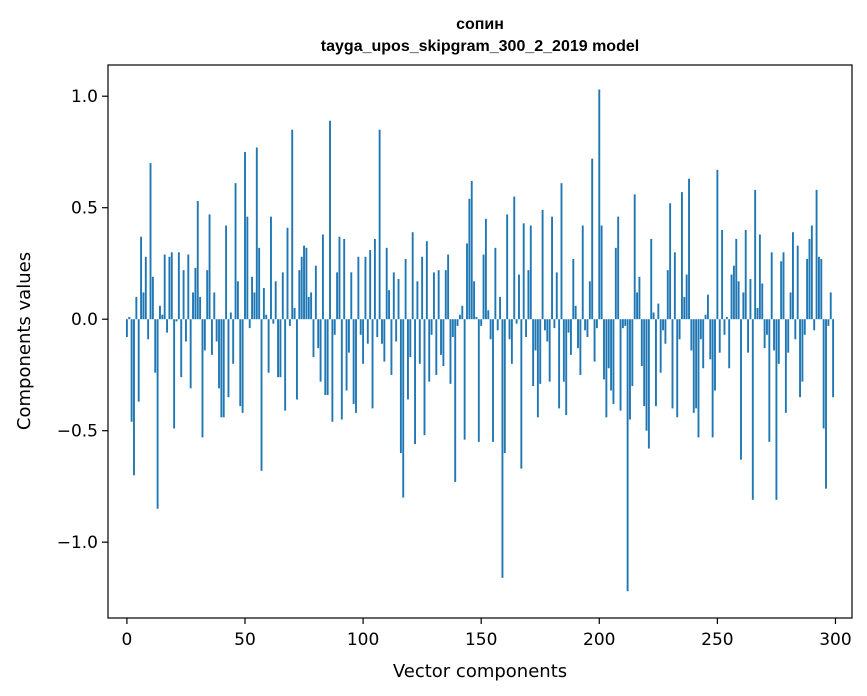 This screenshot has height=696, width=867. I want to click on x-tick-label: 200, so click(599, 640).